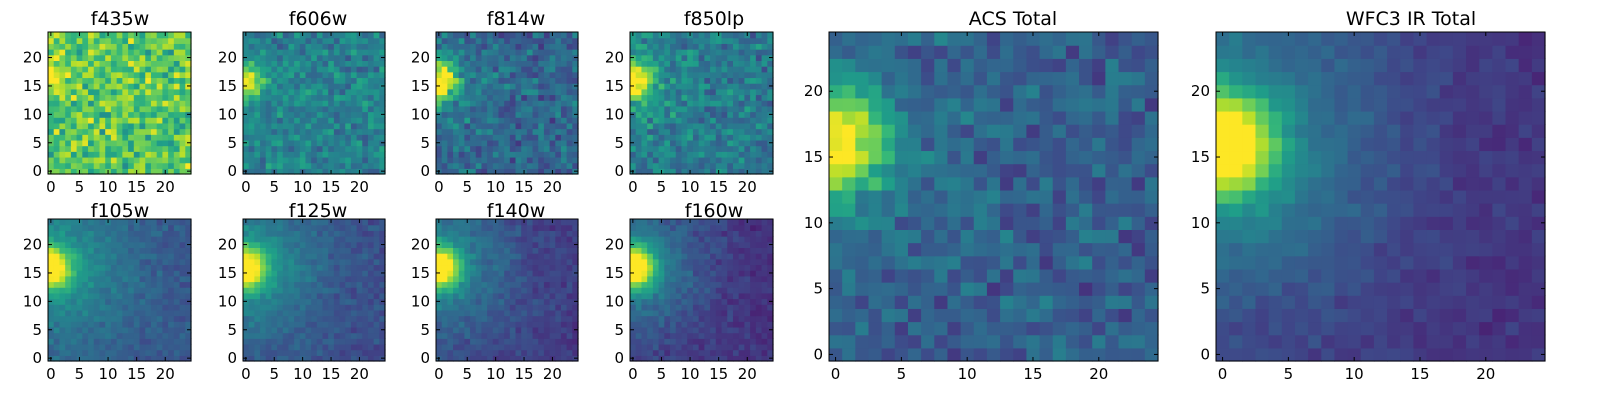 This screenshot has height=400, width=1600. What do you see at coordinates (318, 19) in the screenshot?
I see `panel-title: f606w` at bounding box center [318, 19].